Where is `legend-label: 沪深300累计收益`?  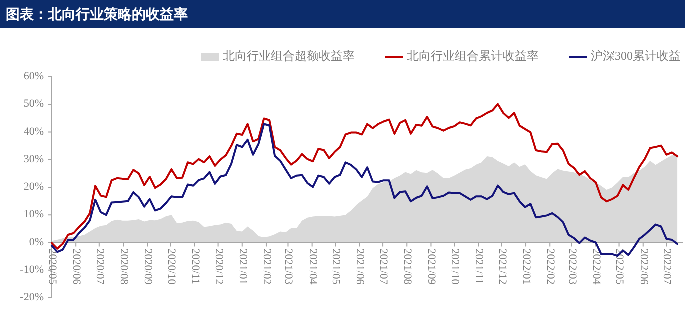 legend-label: 沪深300累计收益 is located at coordinates (636, 55).